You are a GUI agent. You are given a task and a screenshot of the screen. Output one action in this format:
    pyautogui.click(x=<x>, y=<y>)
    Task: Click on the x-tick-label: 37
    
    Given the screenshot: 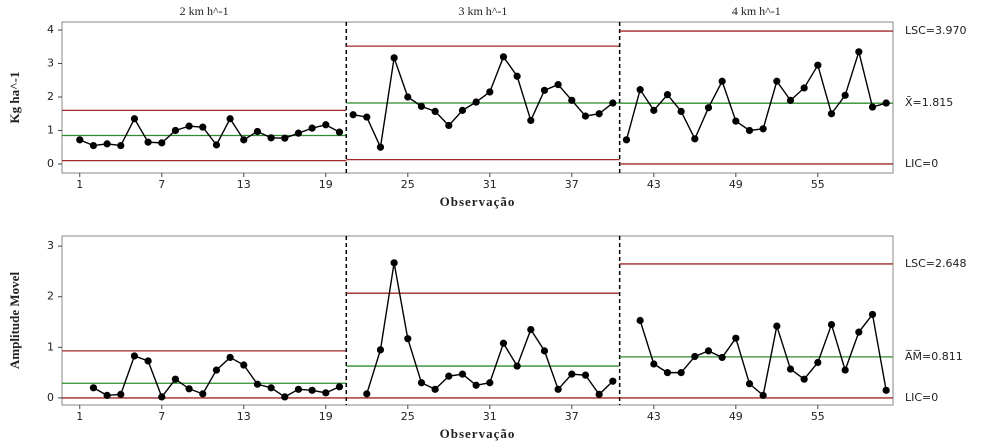 What is the action you would take?
    pyautogui.click(x=572, y=184)
    